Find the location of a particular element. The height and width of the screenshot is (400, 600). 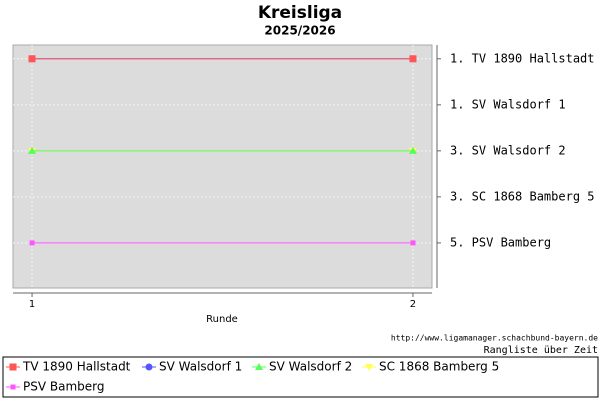

y-tick-label: 5. PSV Bamberg is located at coordinates (500, 242).